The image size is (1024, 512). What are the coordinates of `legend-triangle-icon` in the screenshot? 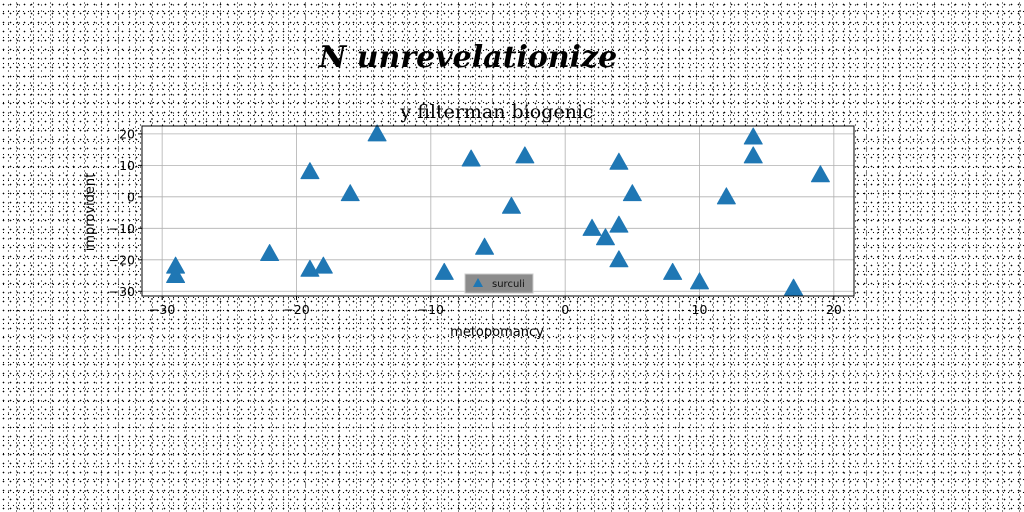 It's located at (478, 282).